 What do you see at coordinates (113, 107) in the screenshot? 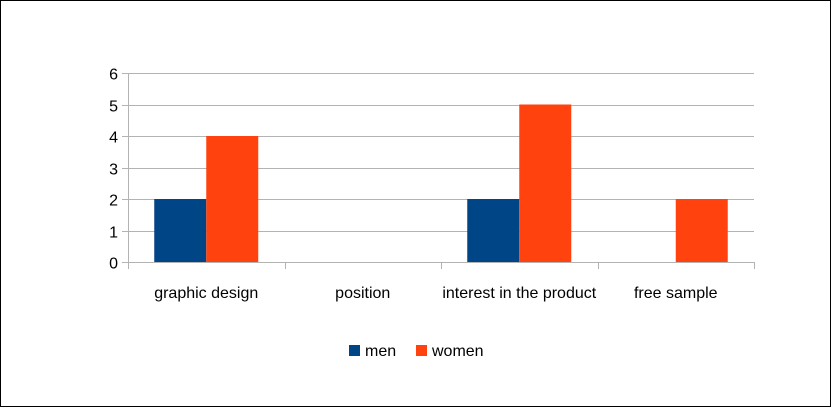
I see `y-tick-label: 5` at bounding box center [113, 107].